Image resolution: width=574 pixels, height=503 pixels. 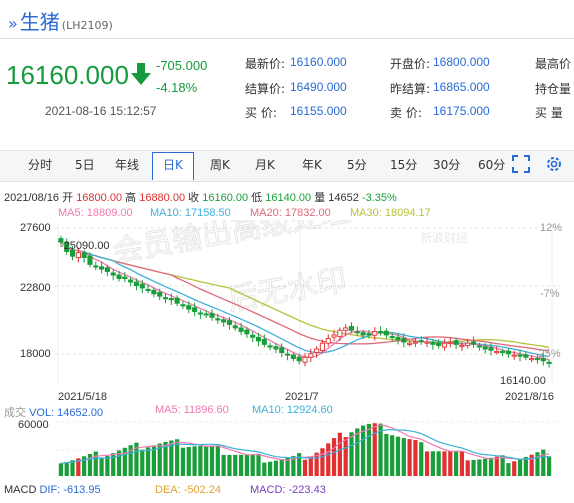 What do you see at coordinates (305, 446) in the screenshot?
I see `volume-ma10-line` at bounding box center [305, 446].